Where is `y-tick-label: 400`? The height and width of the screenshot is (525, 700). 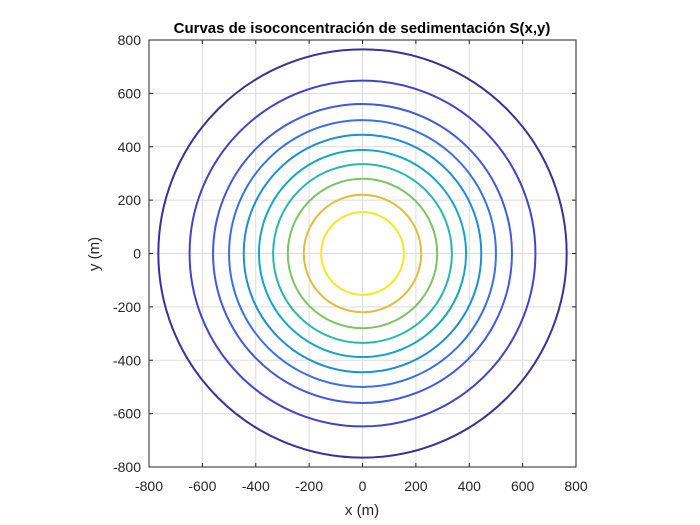 y-tick-label: 400 is located at coordinates (130, 147).